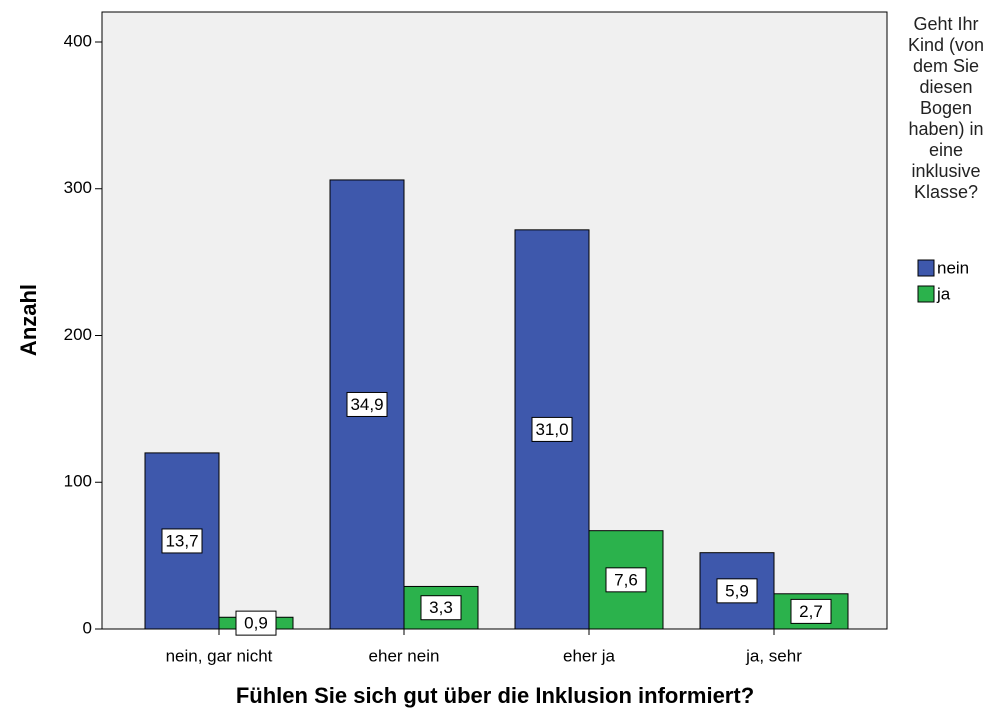 The image size is (1005, 717). I want to click on data-label: 5,9, so click(737, 590).